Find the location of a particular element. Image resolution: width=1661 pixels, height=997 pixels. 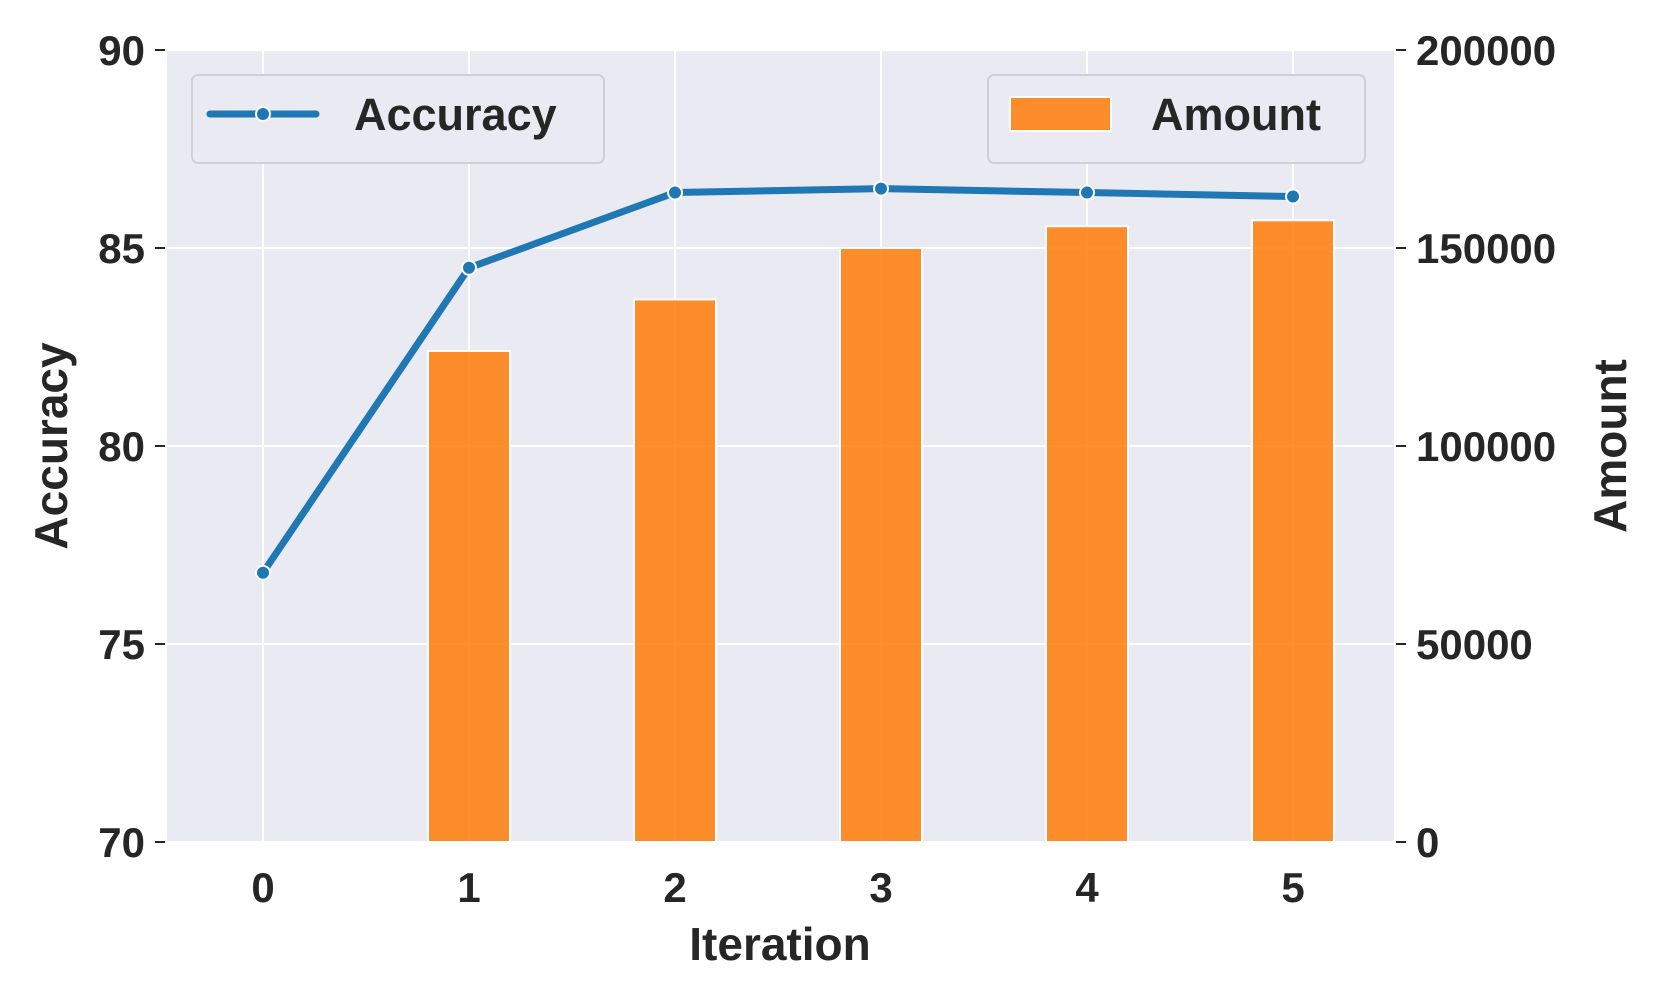

y2-axis-title: Amount is located at coordinates (1610, 446).